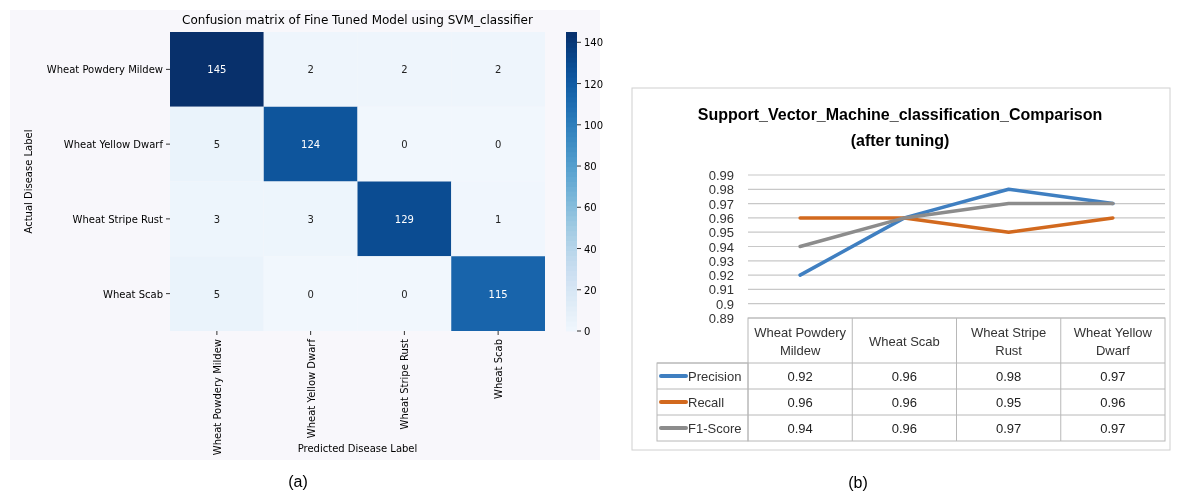 This screenshot has width=1177, height=493. What do you see at coordinates (721, 190) in the screenshot?
I see `y-tick-label: 0.98` at bounding box center [721, 190].